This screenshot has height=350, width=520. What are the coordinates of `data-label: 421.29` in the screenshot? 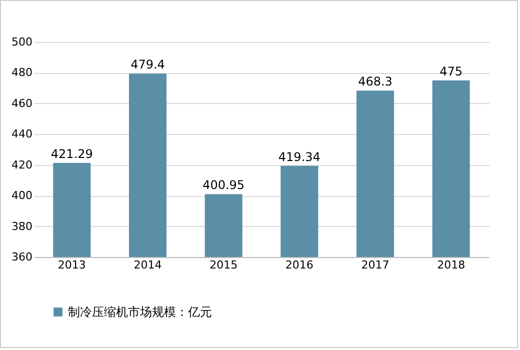 It's located at (71, 153).